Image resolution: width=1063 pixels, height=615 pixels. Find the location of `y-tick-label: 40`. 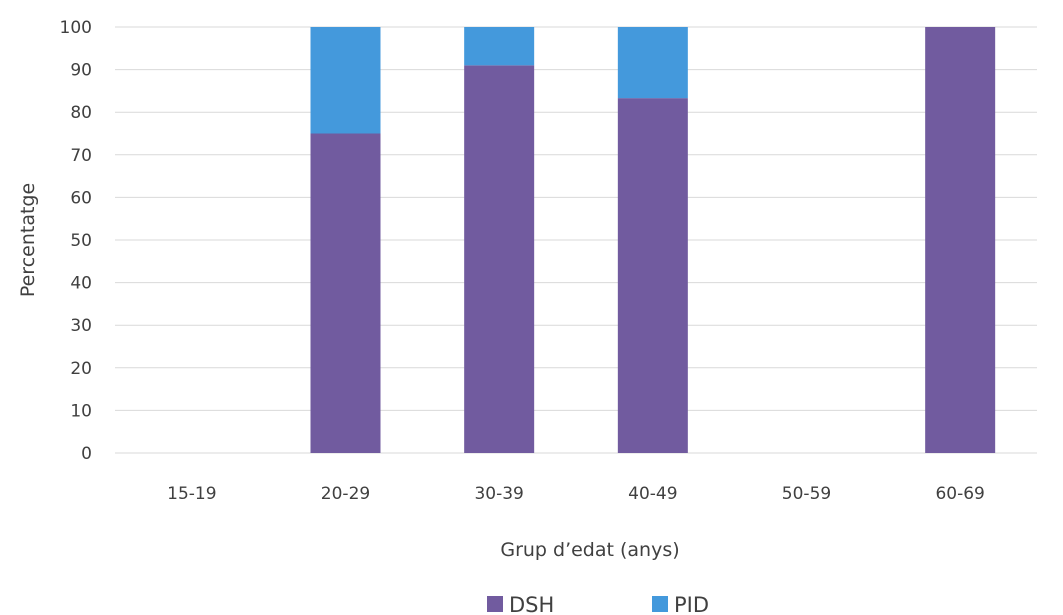

y-tick-label: 40 is located at coordinates (81, 284).